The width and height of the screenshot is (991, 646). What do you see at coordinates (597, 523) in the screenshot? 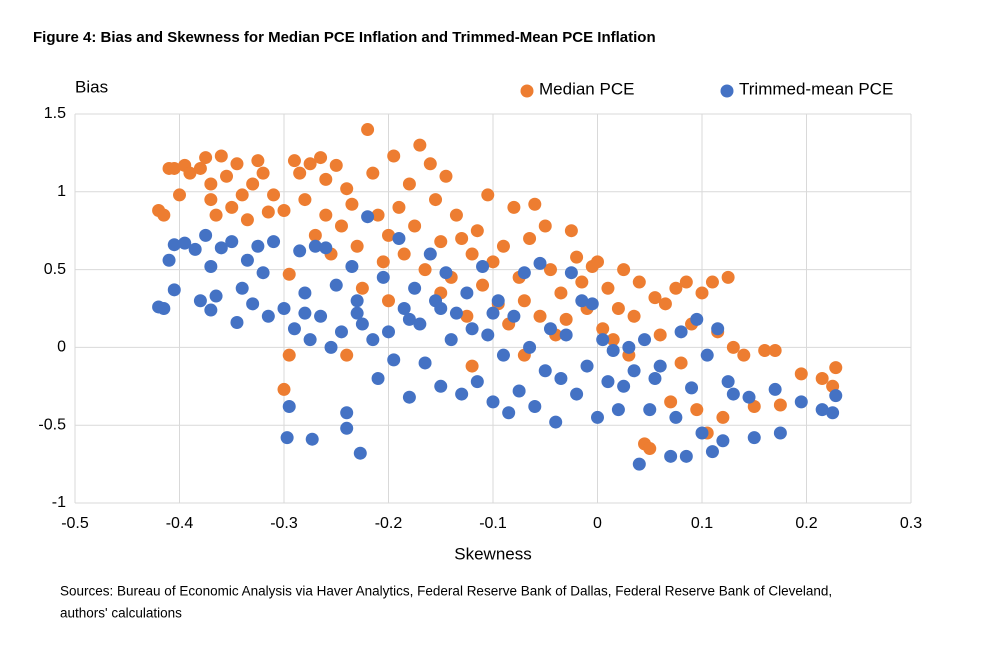
I see `x-tick-label: 0` at bounding box center [597, 523].